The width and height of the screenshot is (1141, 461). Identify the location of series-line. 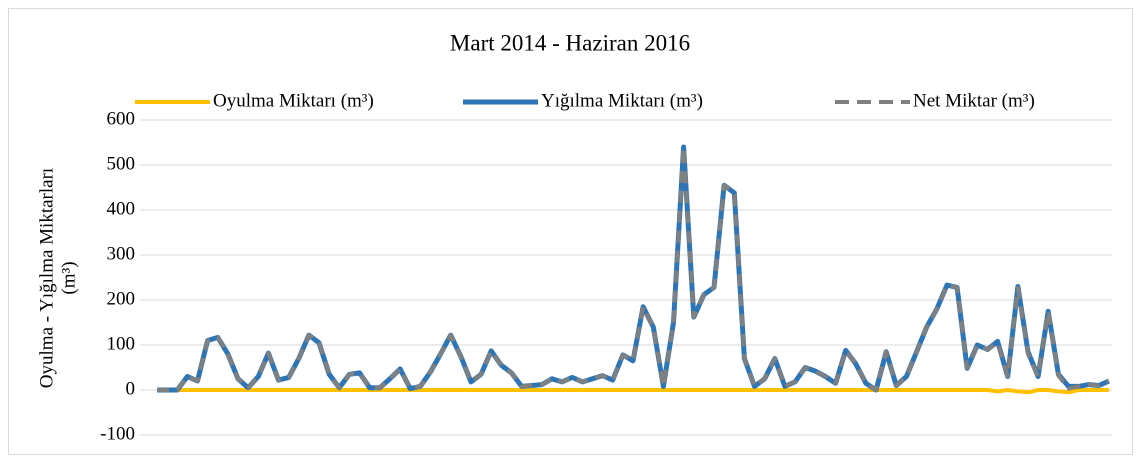
(633, 391).